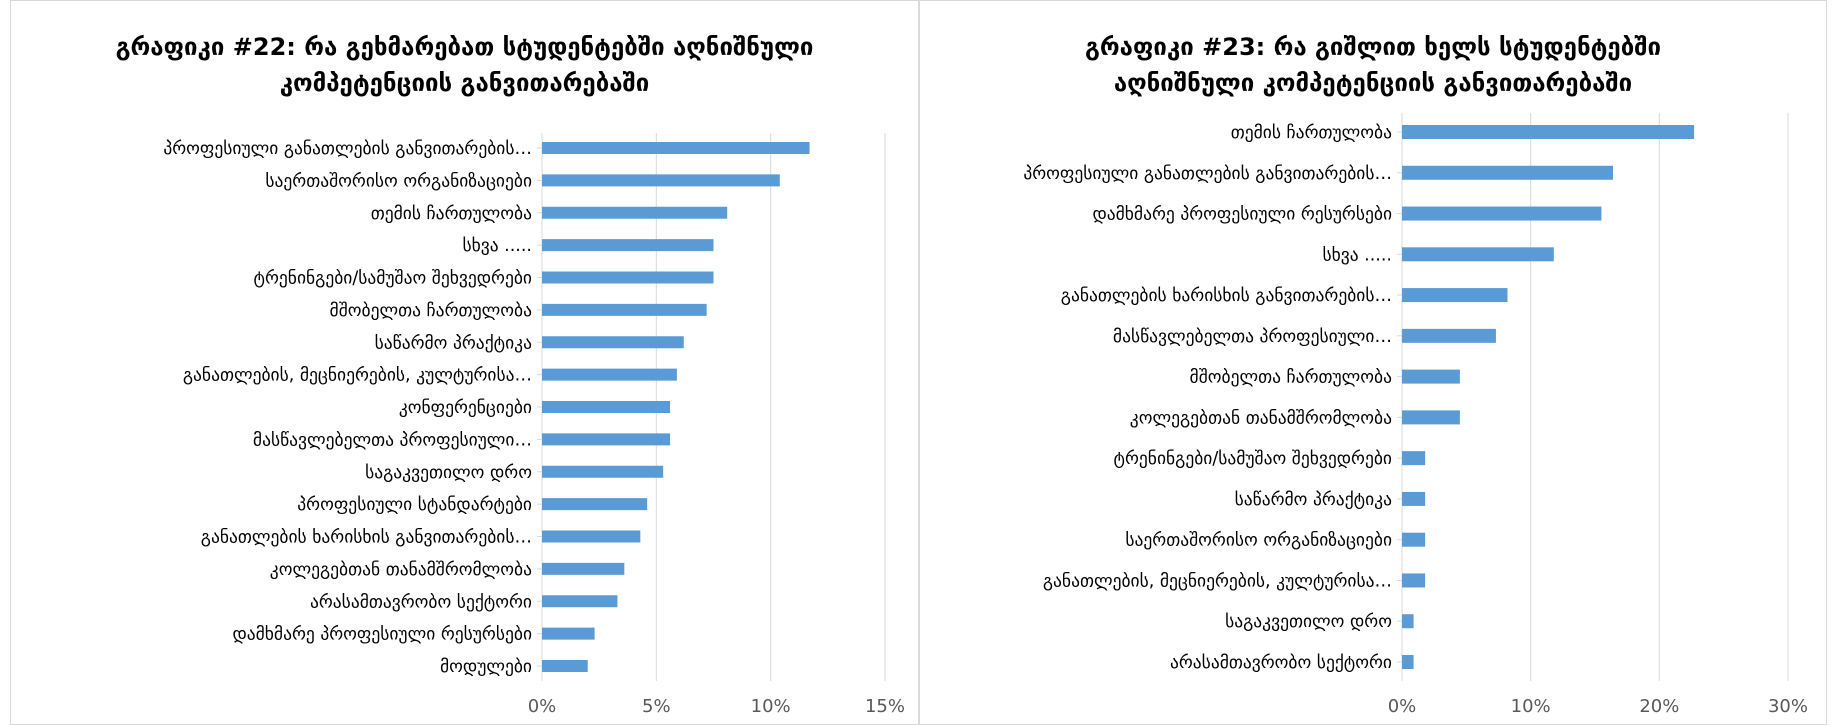 The image size is (1832, 726). Describe the element at coordinates (1373, 83) in the screenshot. I see `chart-23-title-line-2: აღნიშნული კომპეტენციის განვითარებაში` at that location.